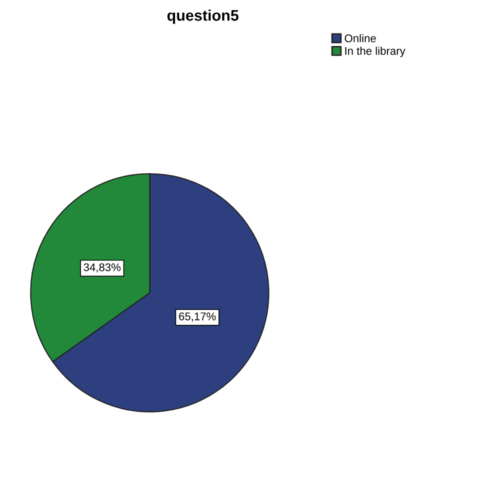 The width and height of the screenshot is (483, 480). I want to click on data-label: 34,83%, so click(102, 268).